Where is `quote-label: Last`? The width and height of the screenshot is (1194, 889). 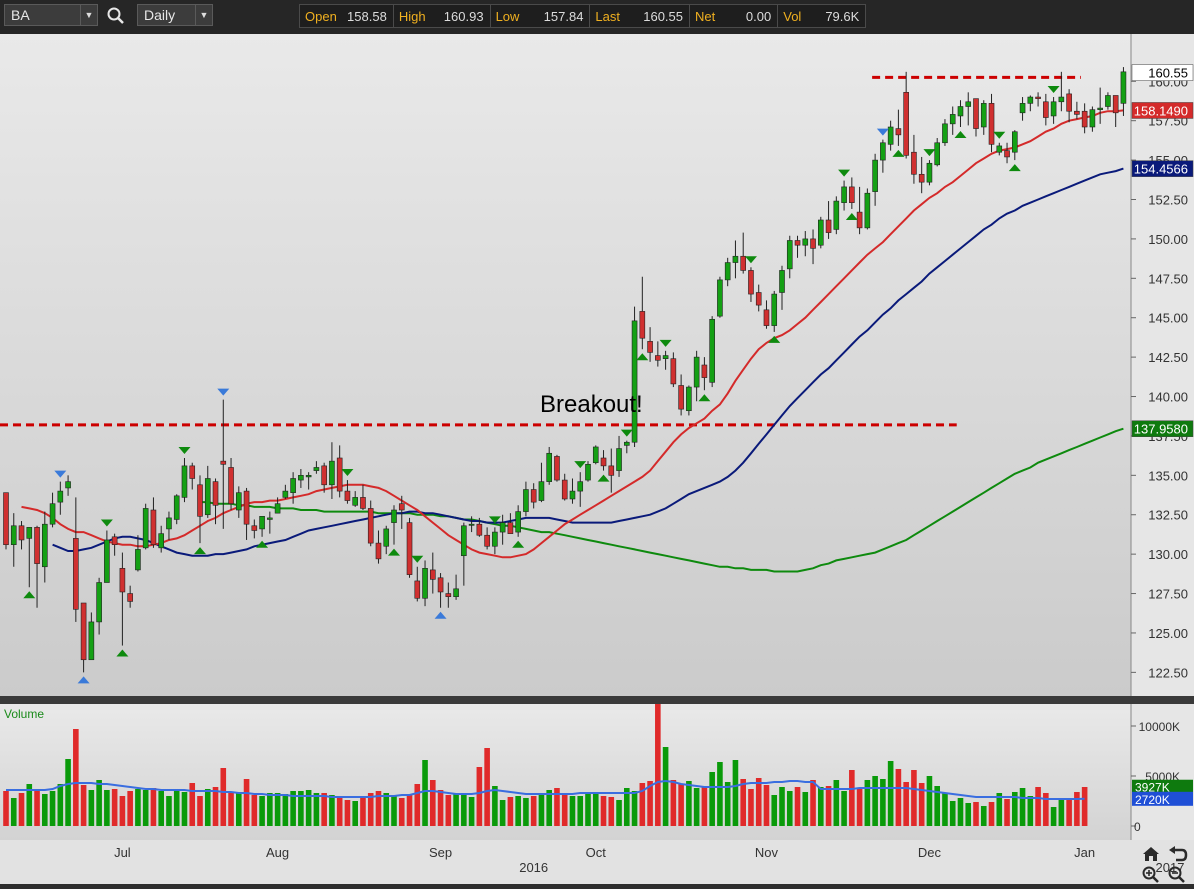
quote-label: Last is located at coordinates (607, 16).